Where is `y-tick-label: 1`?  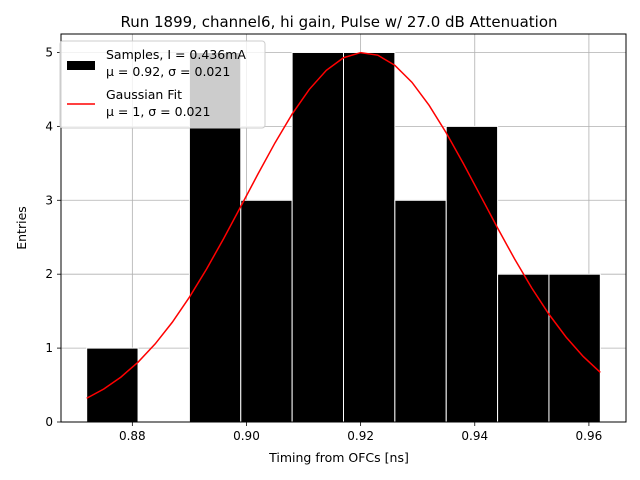
y-tick-label: 1 is located at coordinates (49, 348).